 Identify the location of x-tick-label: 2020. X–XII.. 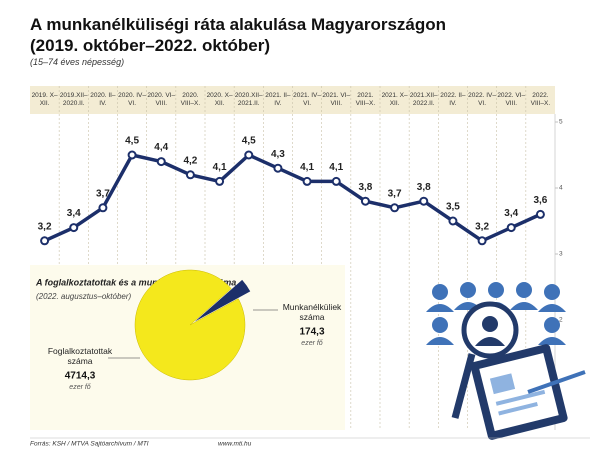
(219, 99).